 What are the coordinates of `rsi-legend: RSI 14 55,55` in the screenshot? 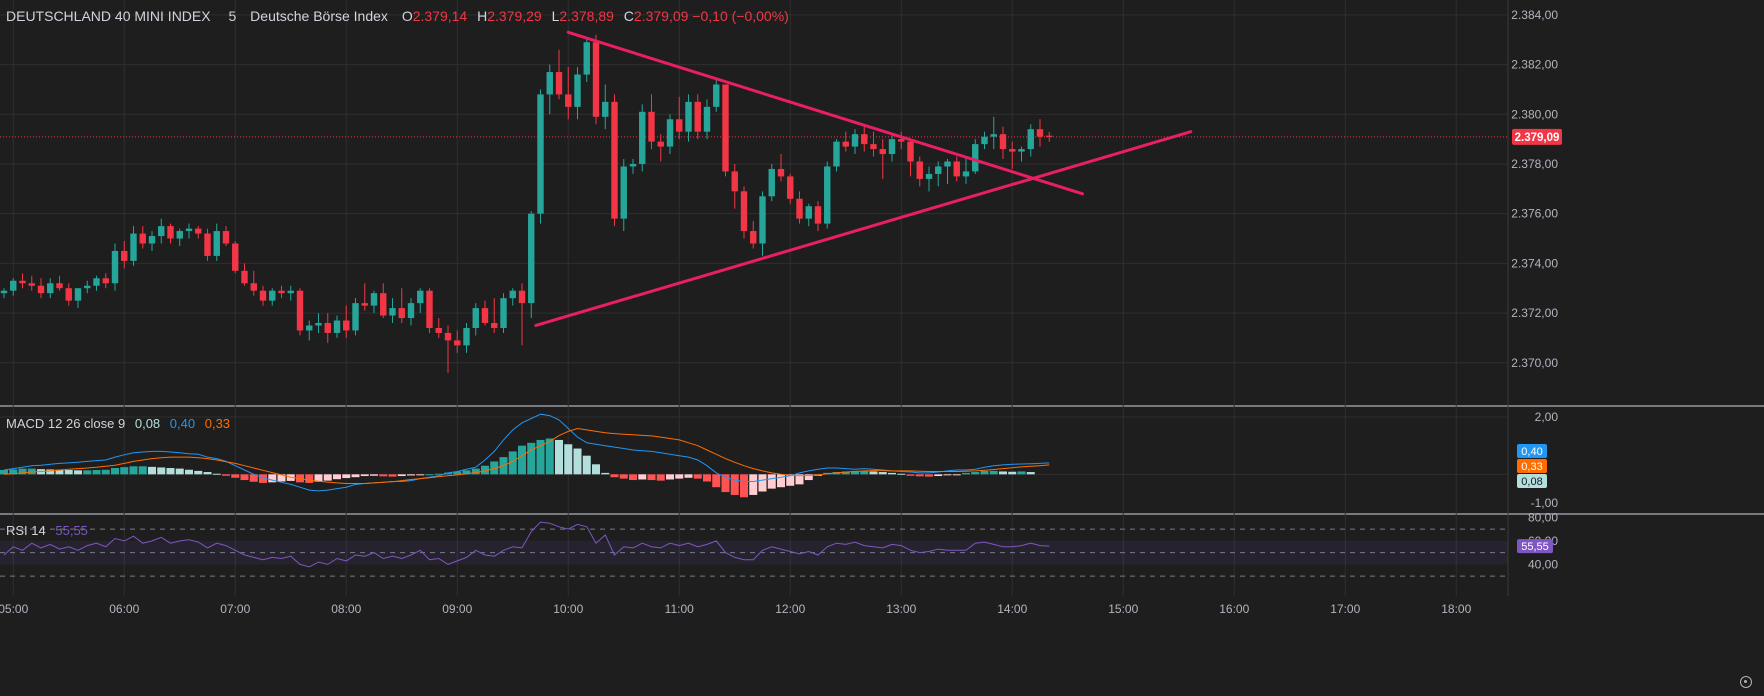 It's located at (50, 530).